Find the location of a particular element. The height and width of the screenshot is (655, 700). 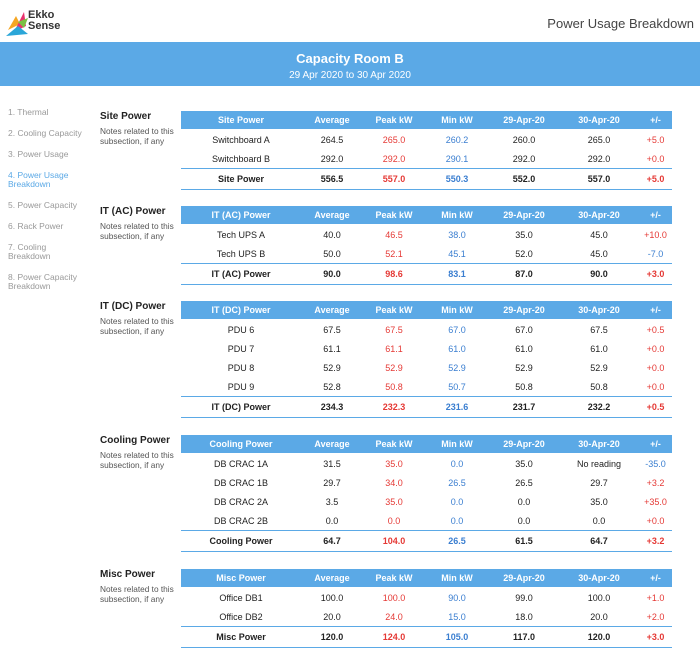

table-cell: 15.0 is located at coordinates (457, 616).